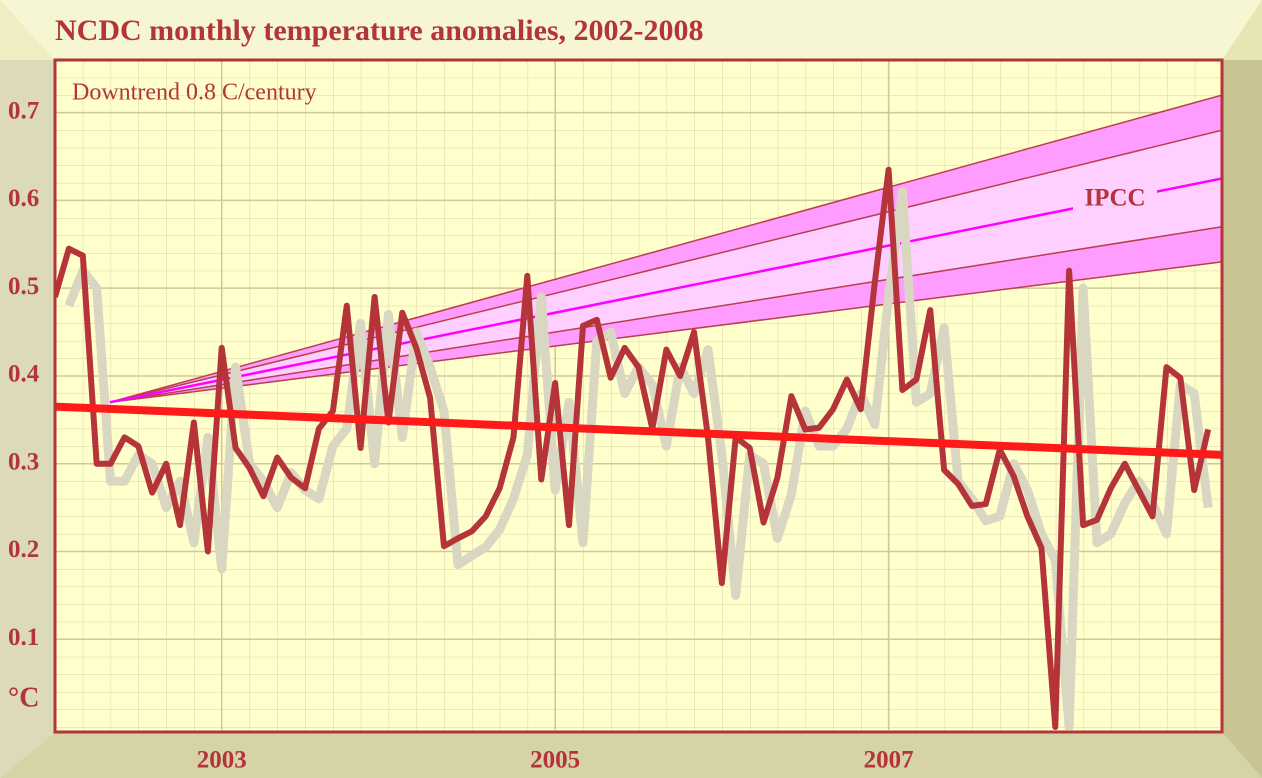 This screenshot has width=1262, height=778. I want to click on y-tick-label: 0.1, so click(23, 637).